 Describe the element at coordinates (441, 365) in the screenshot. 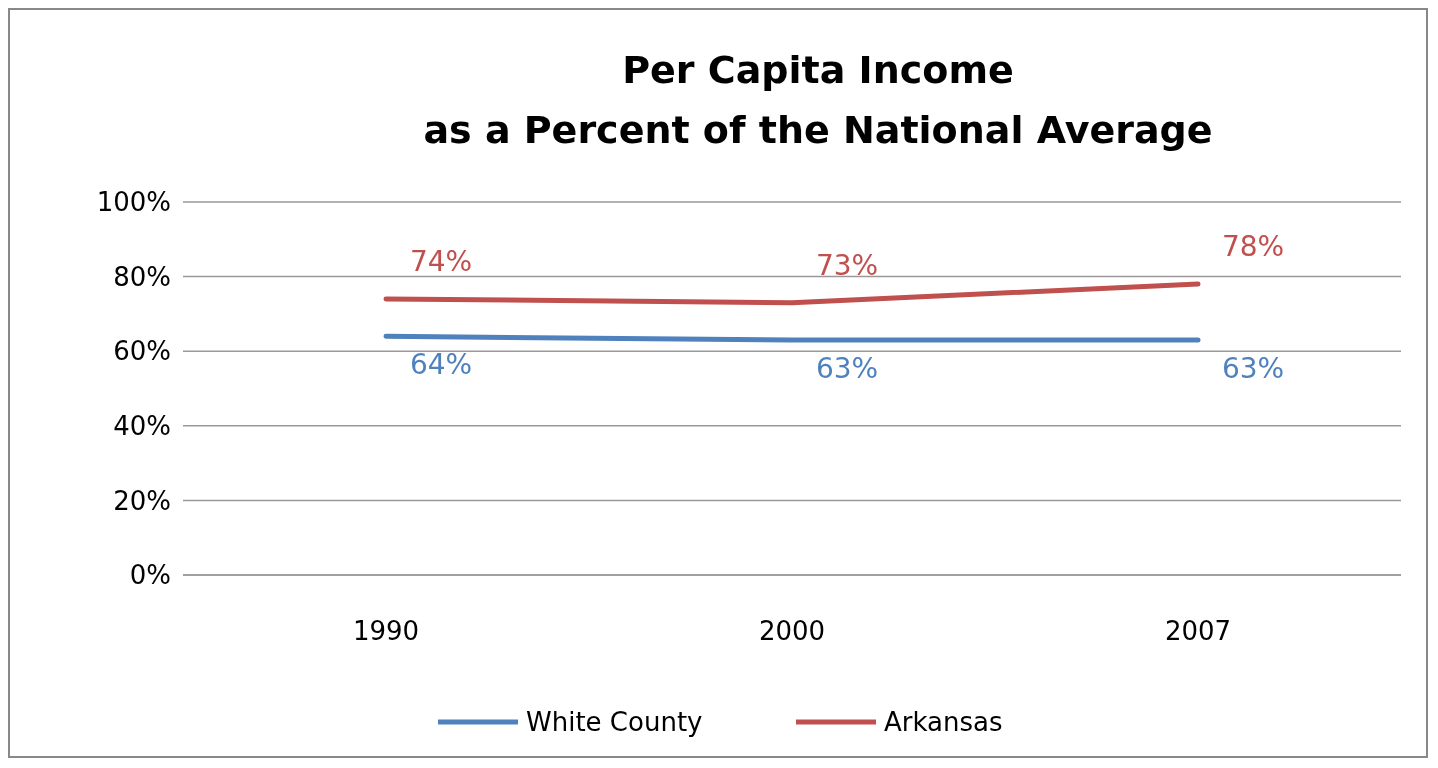

I see `data-label: 64%` at that location.